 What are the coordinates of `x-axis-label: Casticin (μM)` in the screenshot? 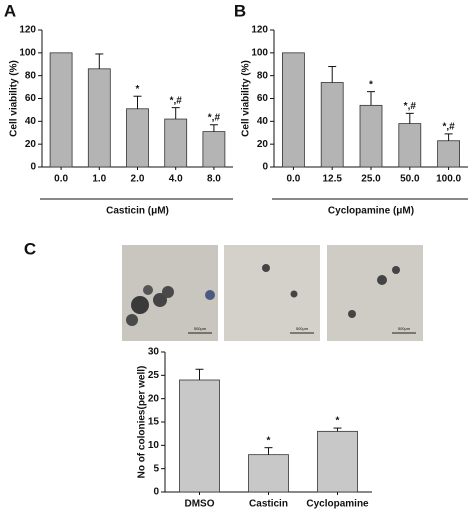 It's located at (137, 211).